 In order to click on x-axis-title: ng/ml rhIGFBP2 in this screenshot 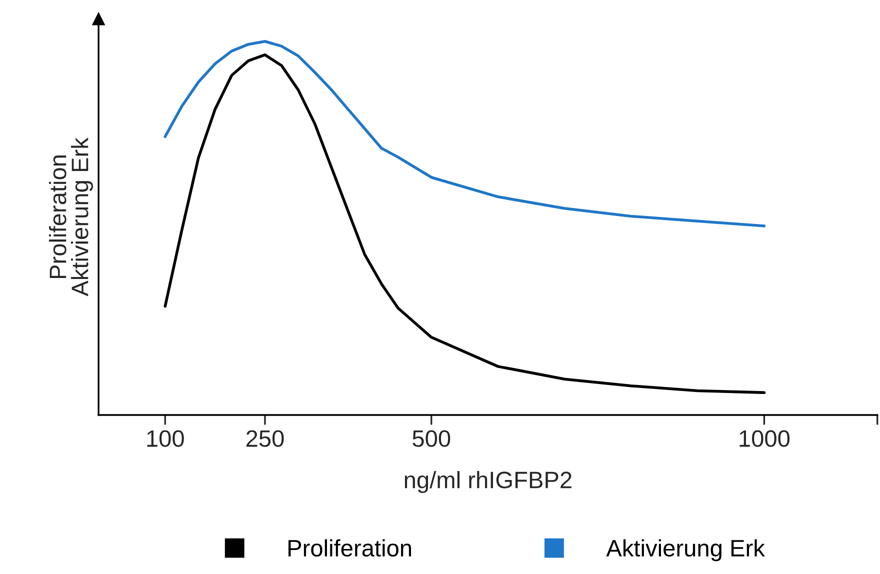, I will do `click(488, 482)`.